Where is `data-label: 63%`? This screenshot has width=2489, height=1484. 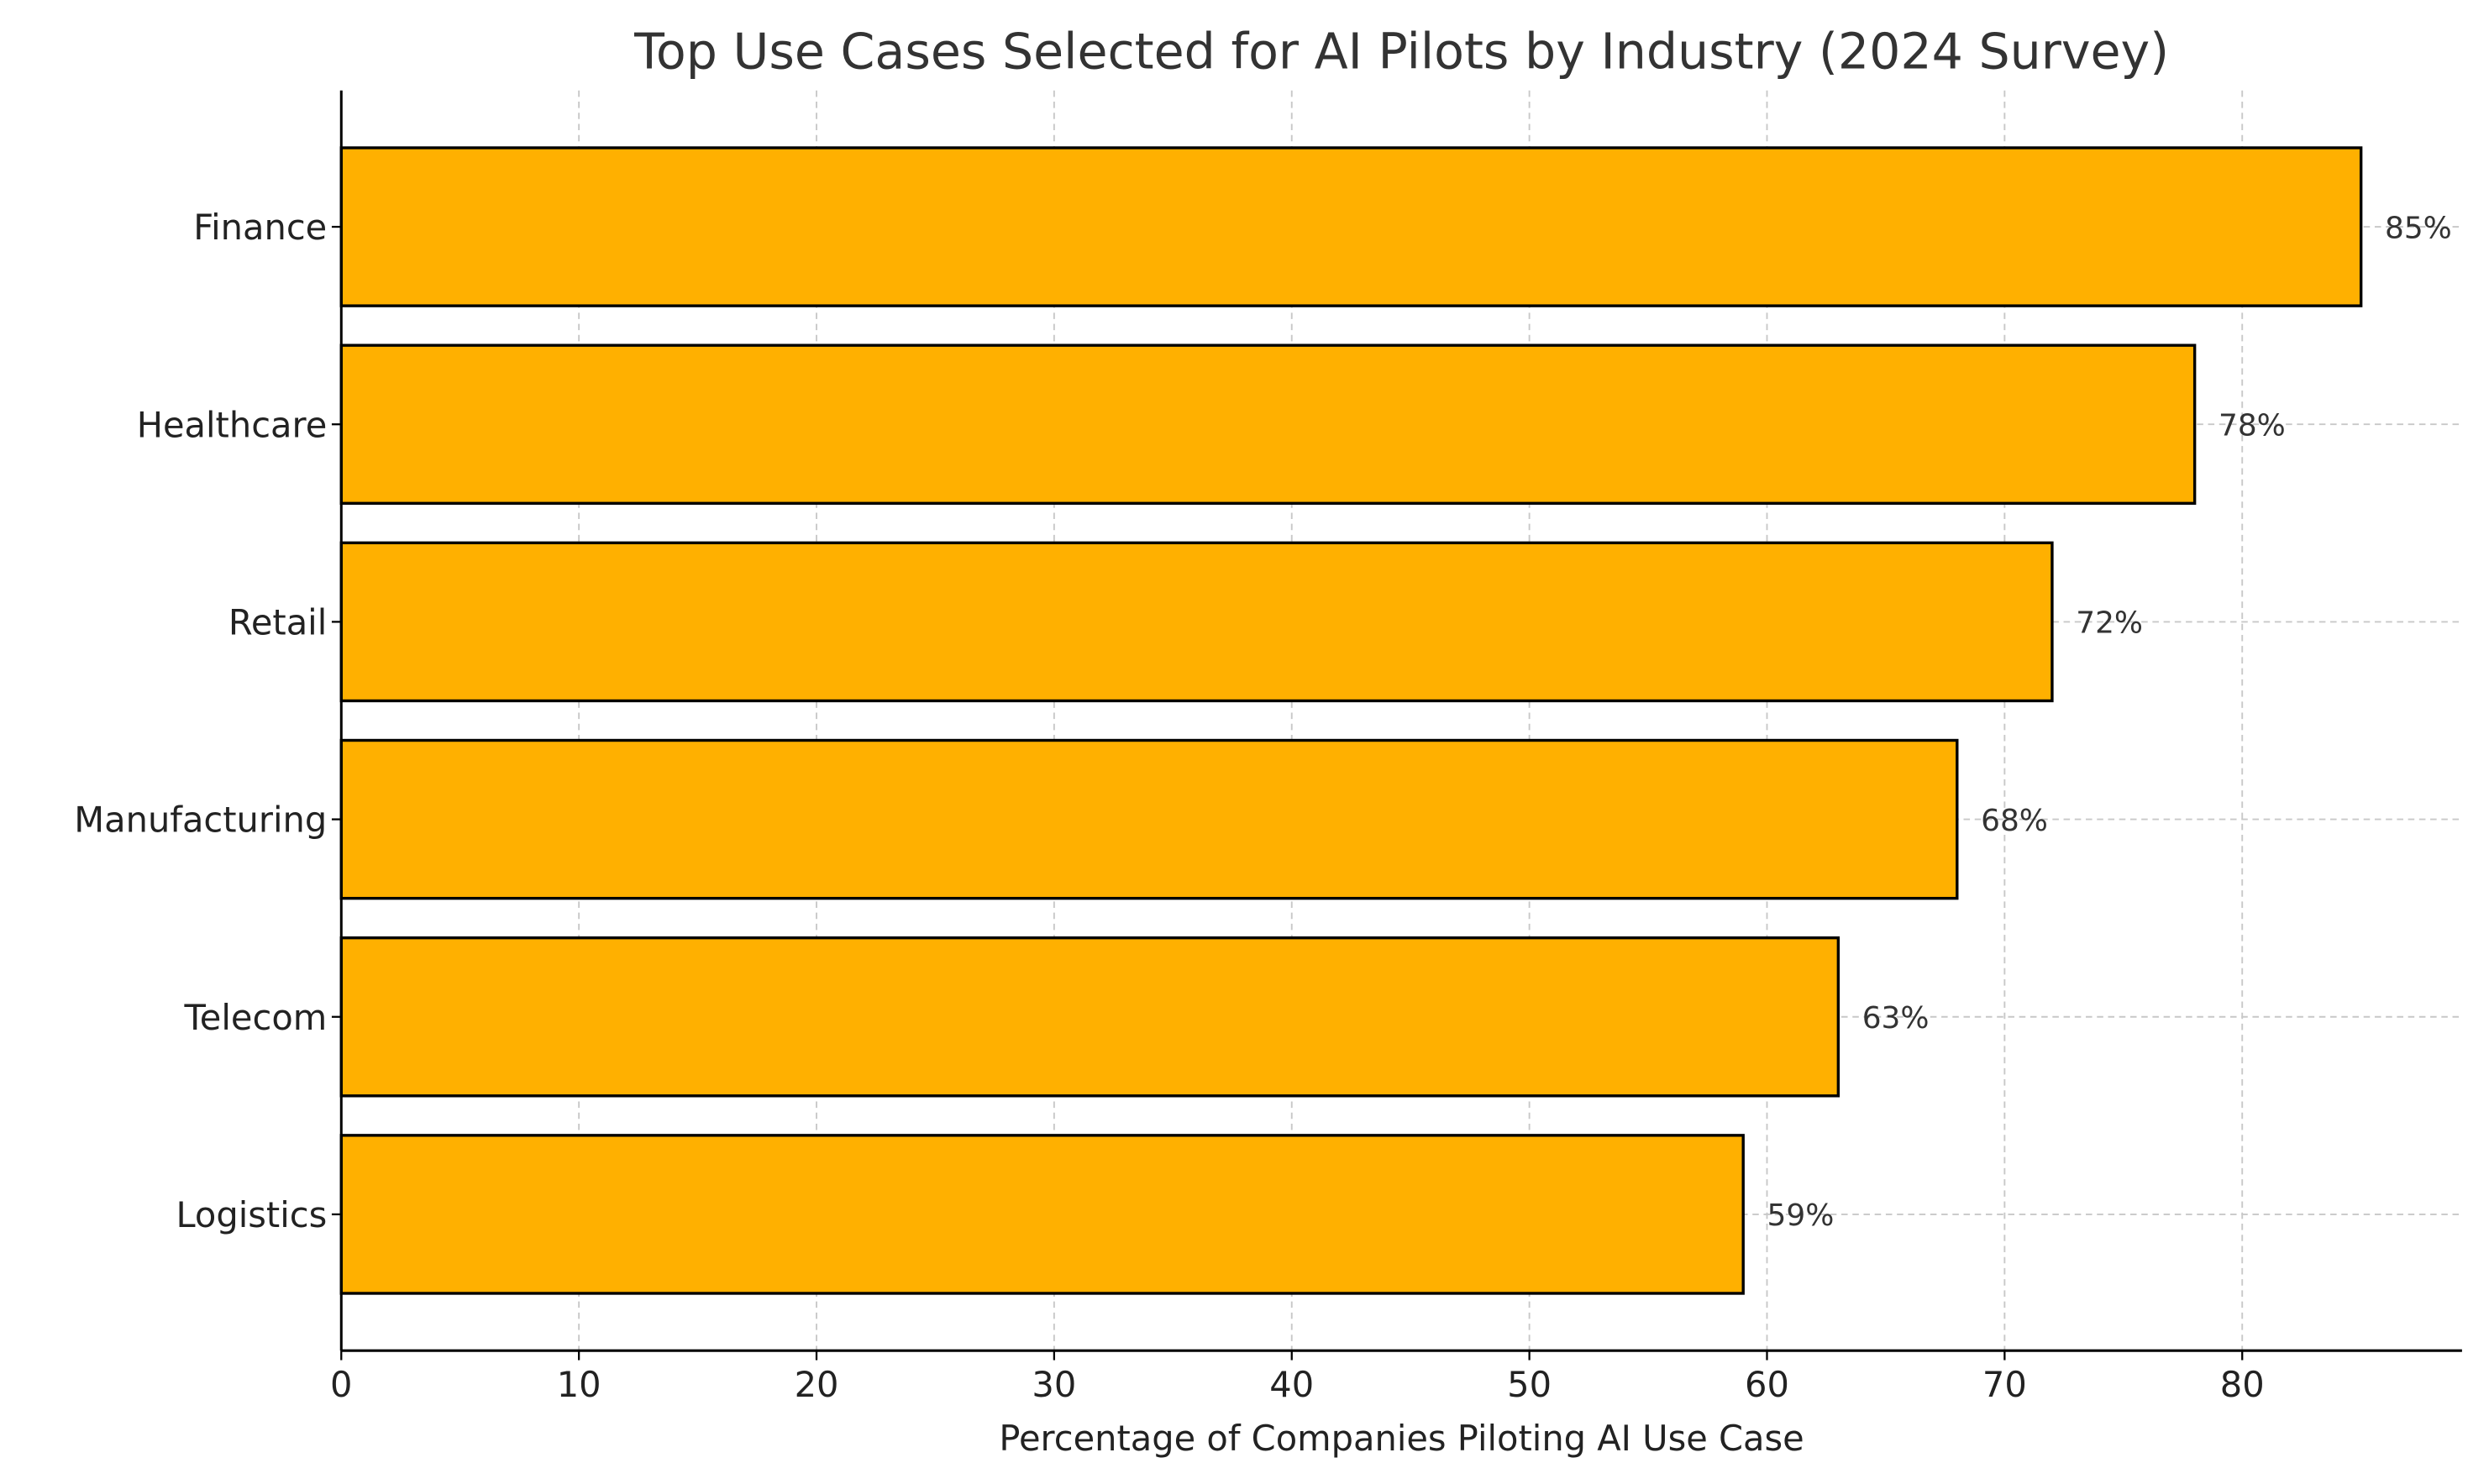 data-label: 63% is located at coordinates (1896, 1018).